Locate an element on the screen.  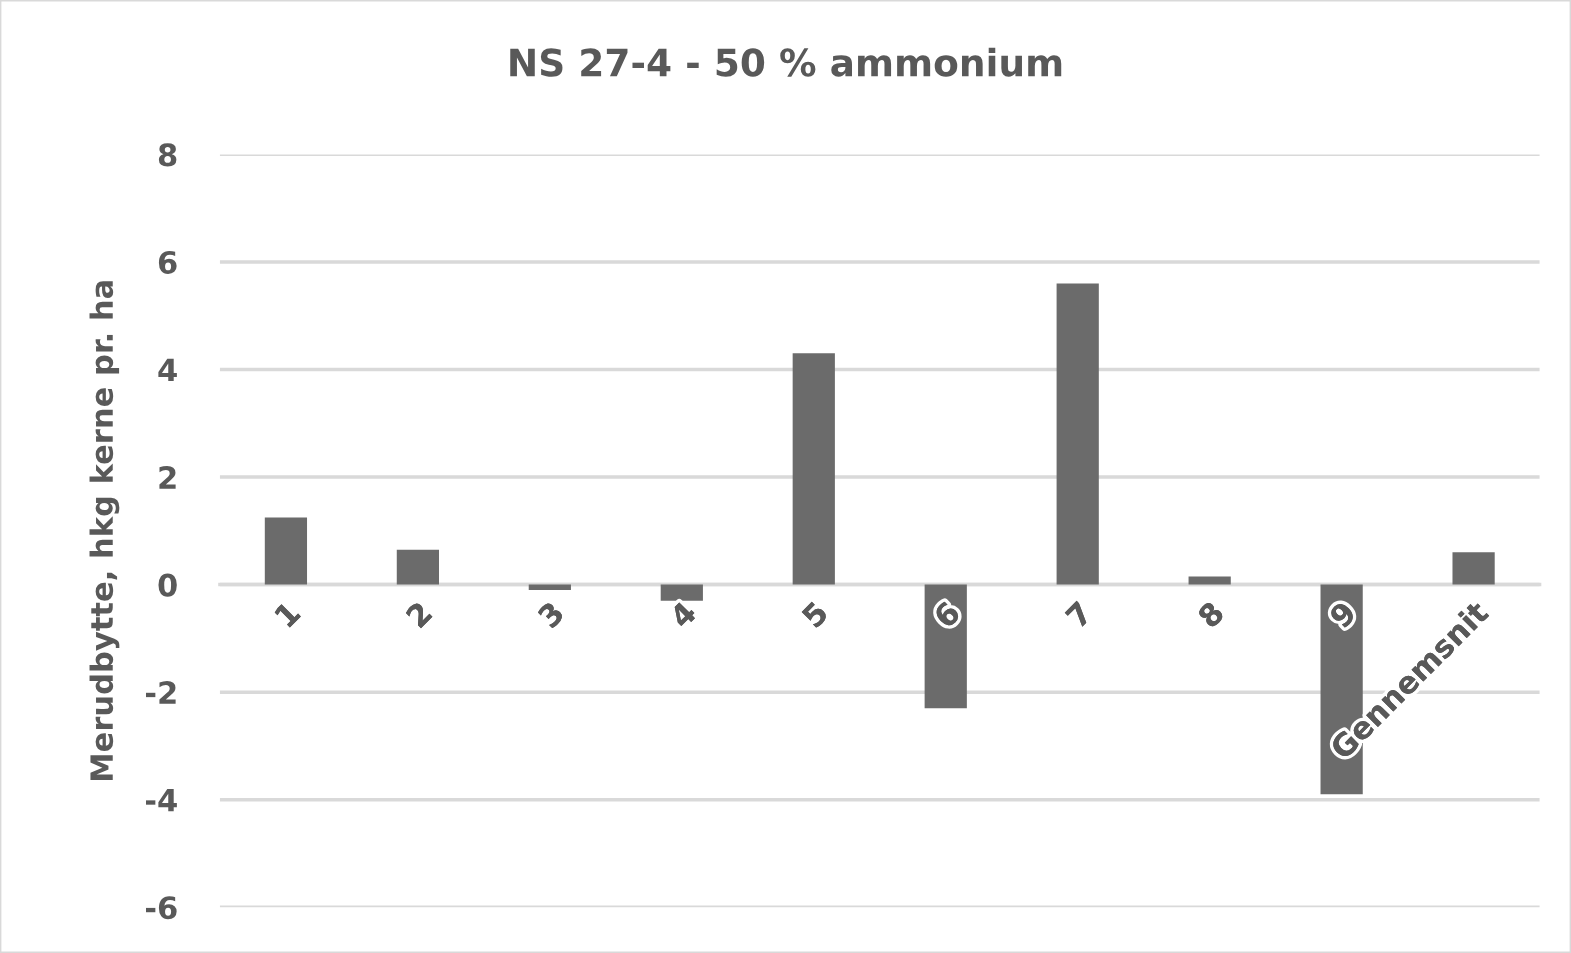
y-tick-label: 4 is located at coordinates (167, 370).